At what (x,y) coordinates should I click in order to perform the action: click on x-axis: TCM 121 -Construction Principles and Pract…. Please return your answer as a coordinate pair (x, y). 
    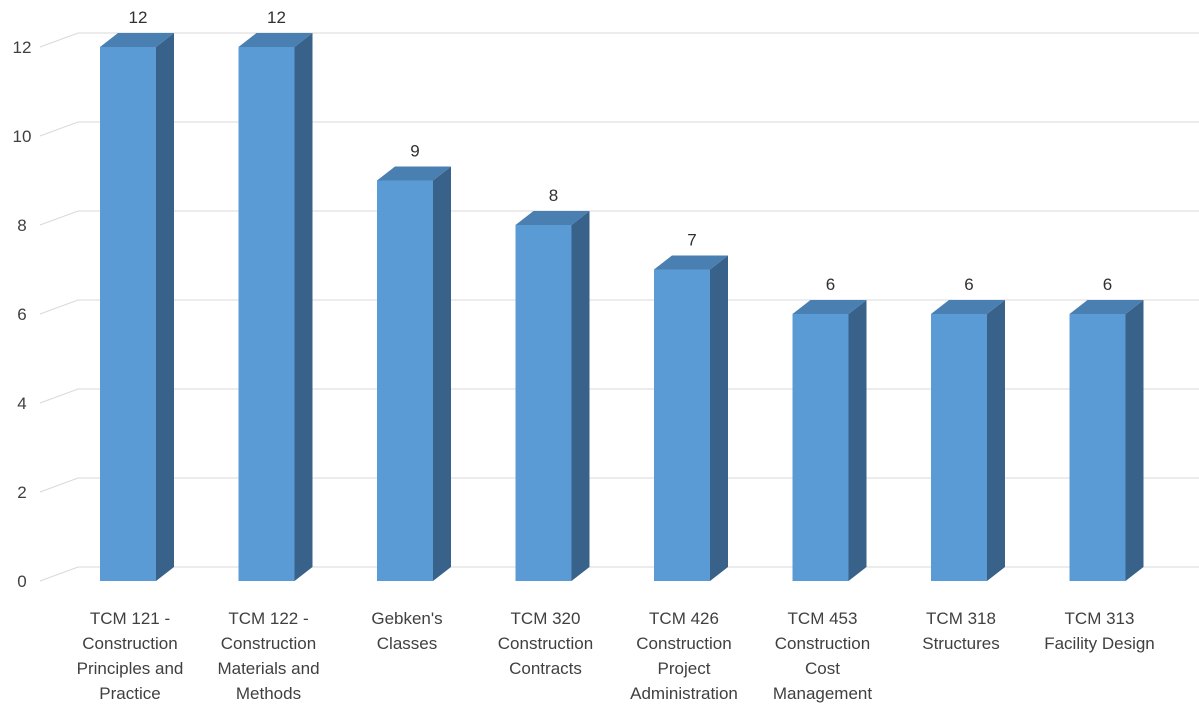
    Looking at the image, I should click on (616, 656).